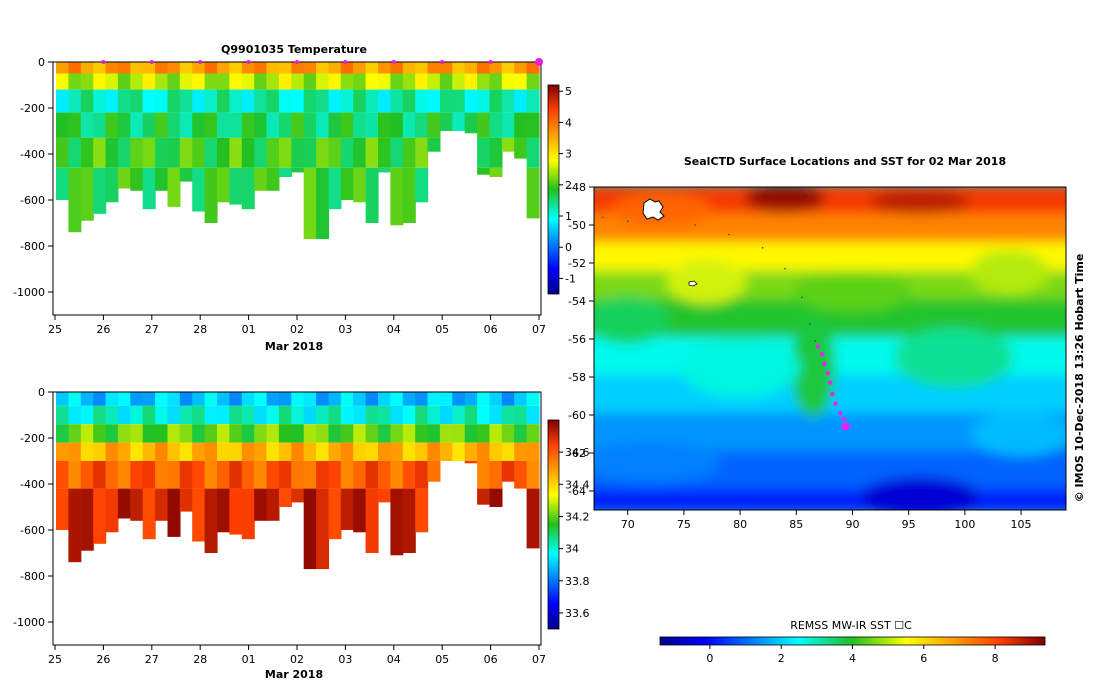 Image resolution: width=1099 pixels, height=700 pixels. Describe the element at coordinates (32, 154) in the screenshot. I see `y-tick-label: -400` at that location.